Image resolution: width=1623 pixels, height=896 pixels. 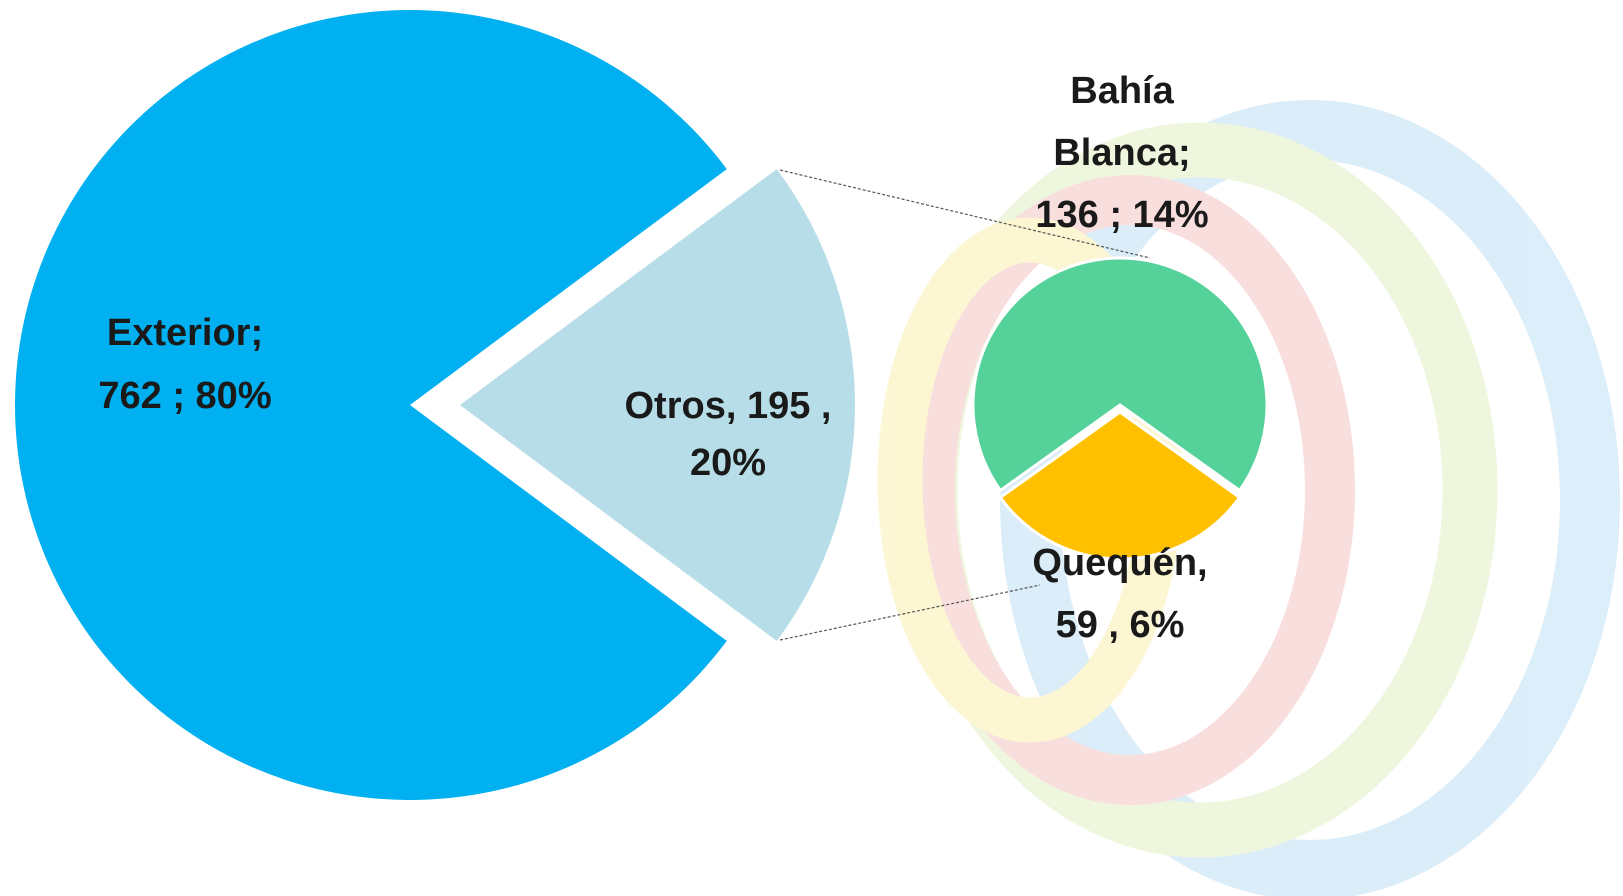 What do you see at coordinates (1121, 153) in the screenshot?
I see `data-label: Blanca;` at bounding box center [1121, 153].